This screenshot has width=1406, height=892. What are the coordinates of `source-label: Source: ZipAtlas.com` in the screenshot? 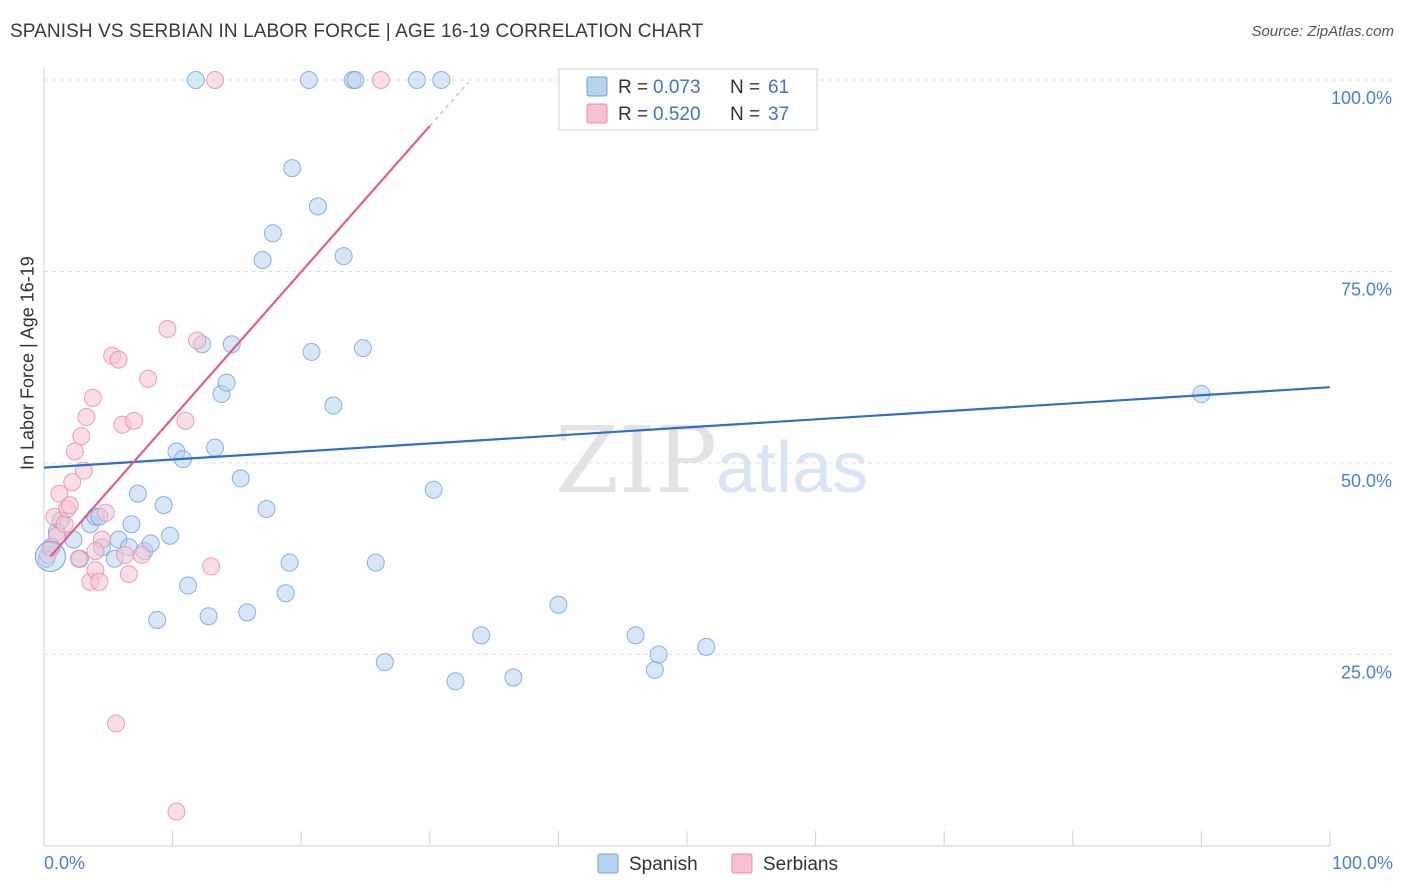 It's located at (1322, 31).